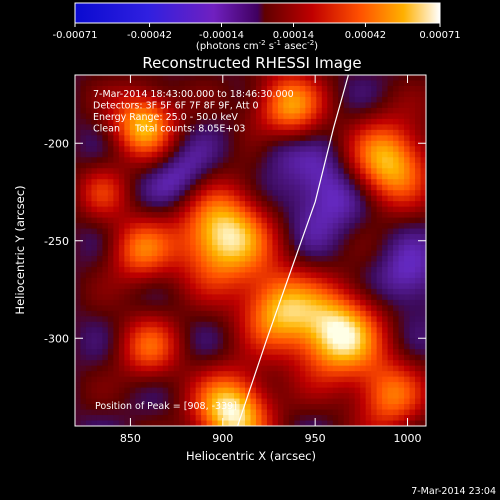 The width and height of the screenshot is (500, 500). I want to click on annotation-line: Energy Range: 25.0 - 50.0 keV, so click(165, 117).